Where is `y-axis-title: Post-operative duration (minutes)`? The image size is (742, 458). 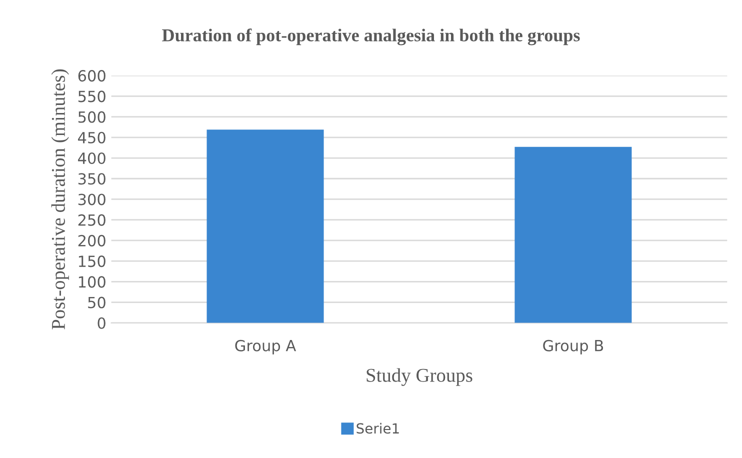
y-axis-title: Post-operative duration (minutes) is located at coordinates (60, 199).